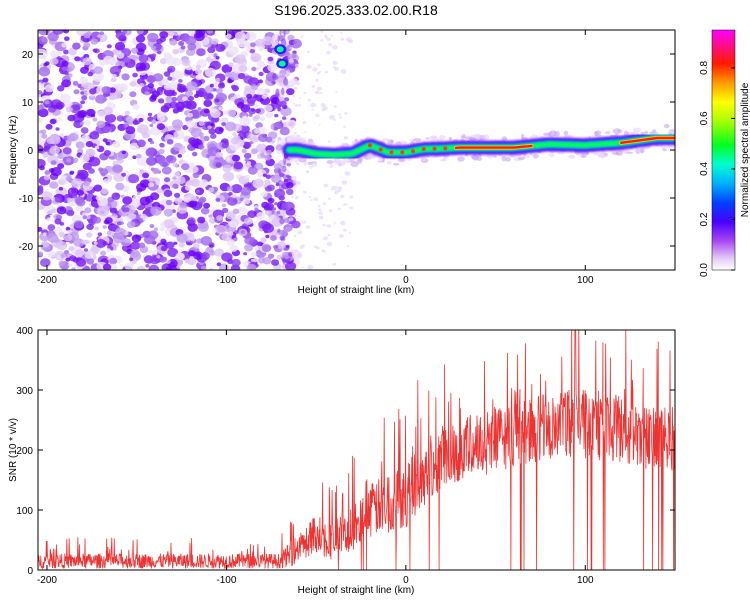 Image resolution: width=750 pixels, height=600 pixels. Describe the element at coordinates (356, 290) in the screenshot. I see `spectrogram-x-axis-label: Height of straight line (km)` at that location.